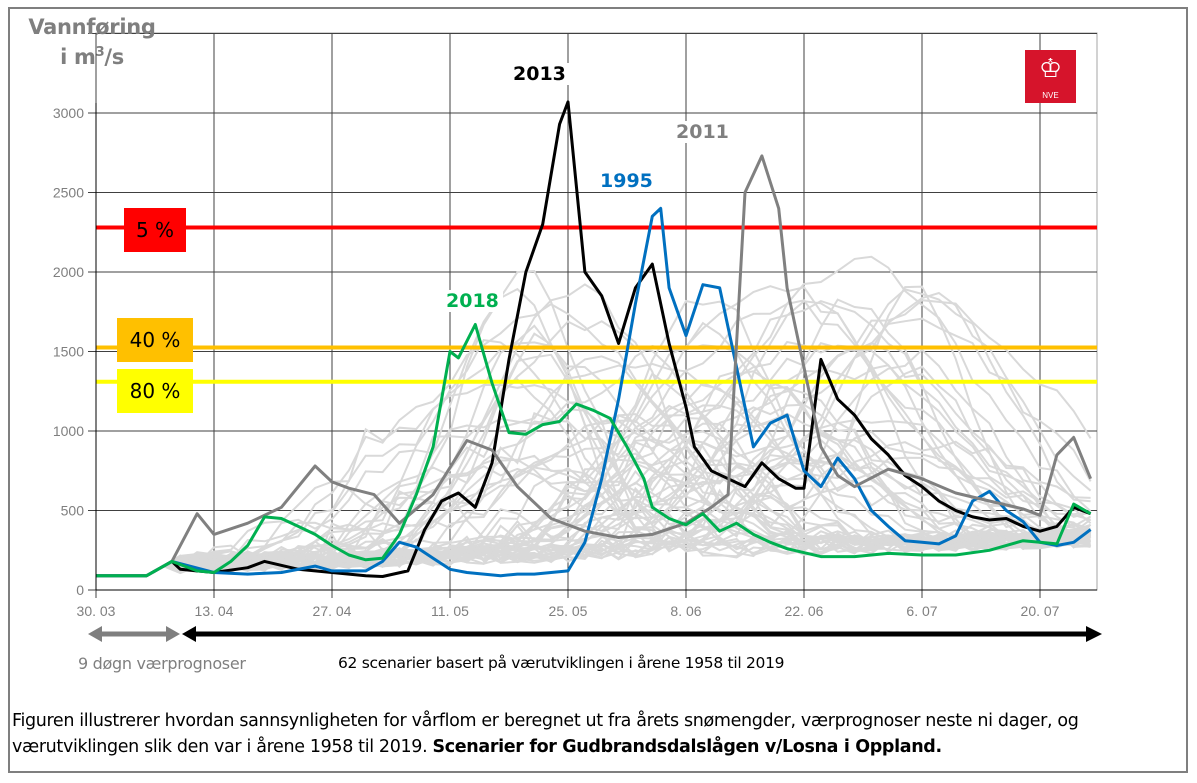 Image resolution: width=1197 pixels, height=783 pixels. Describe the element at coordinates (155, 230) in the screenshot. I see `threshold-label-5pct: 5 %` at that location.